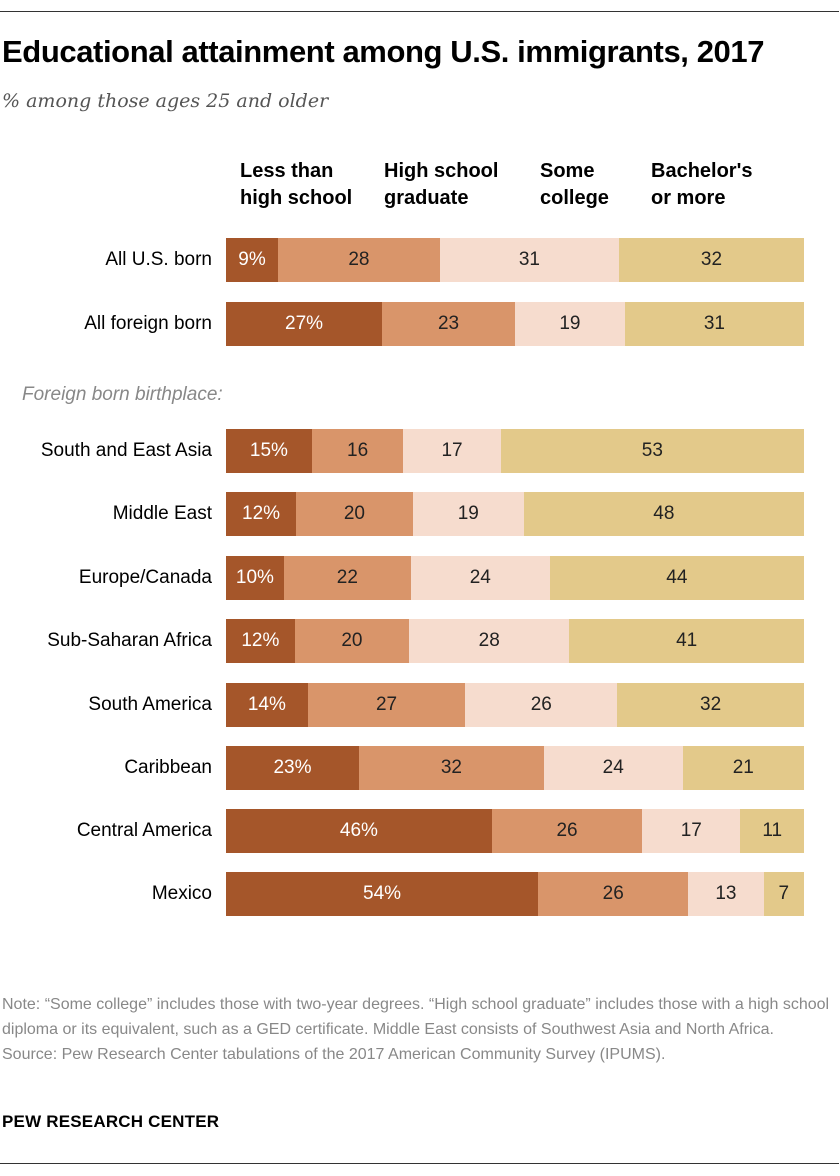  Describe the element at coordinates (287, 171) in the screenshot. I see `legend-line: Less than` at that location.